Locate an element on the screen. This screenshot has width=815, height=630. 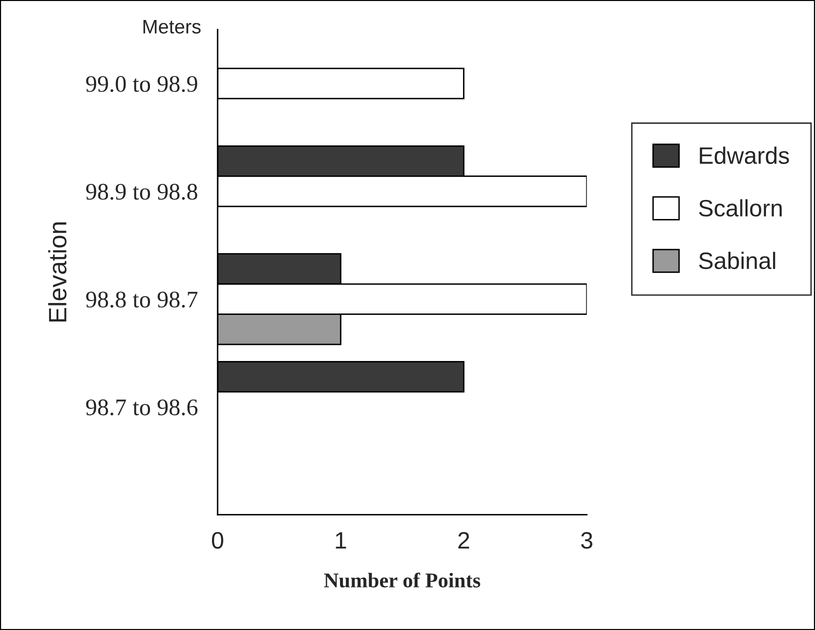
legend-label: Sabinal is located at coordinates (737, 261).